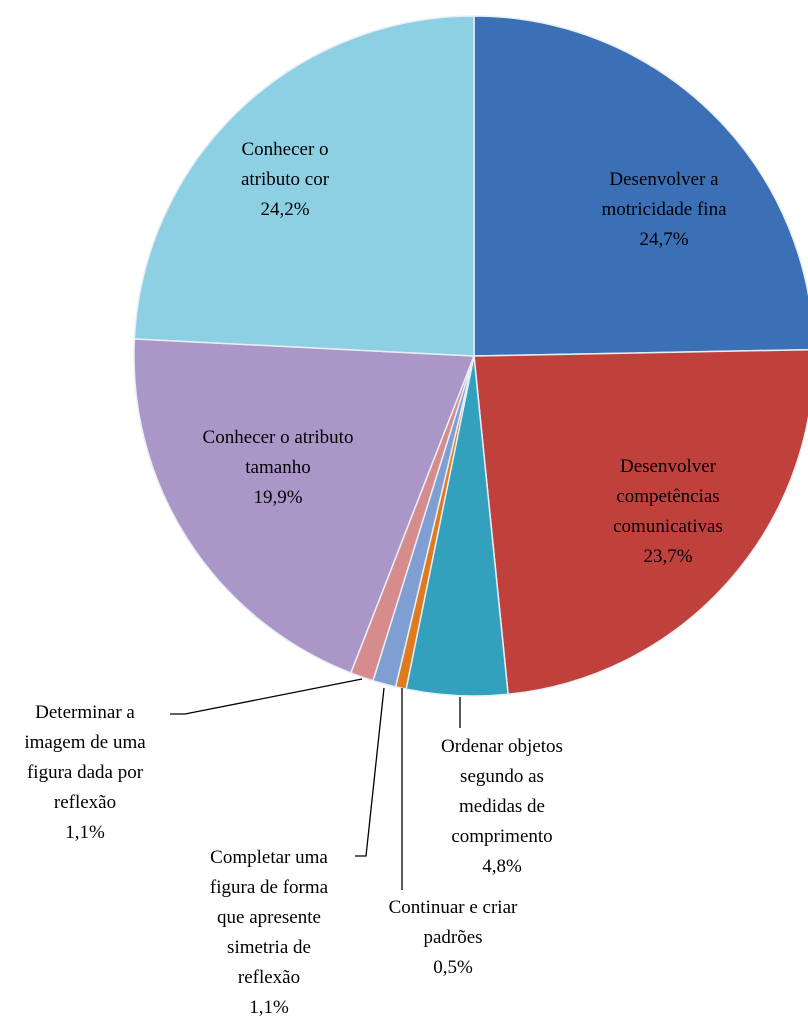  I want to click on category-label: Continuar e criar padrões, so click(453, 922).